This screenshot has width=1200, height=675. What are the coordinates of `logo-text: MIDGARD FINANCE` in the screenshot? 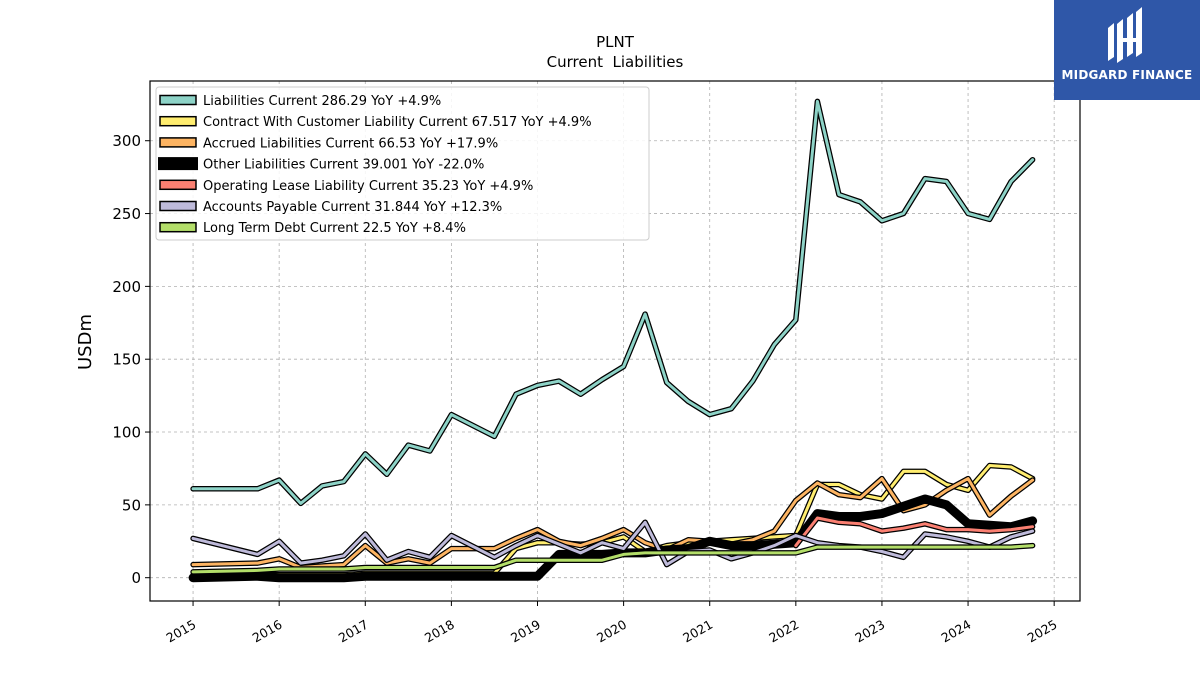 It's located at (1127, 75).